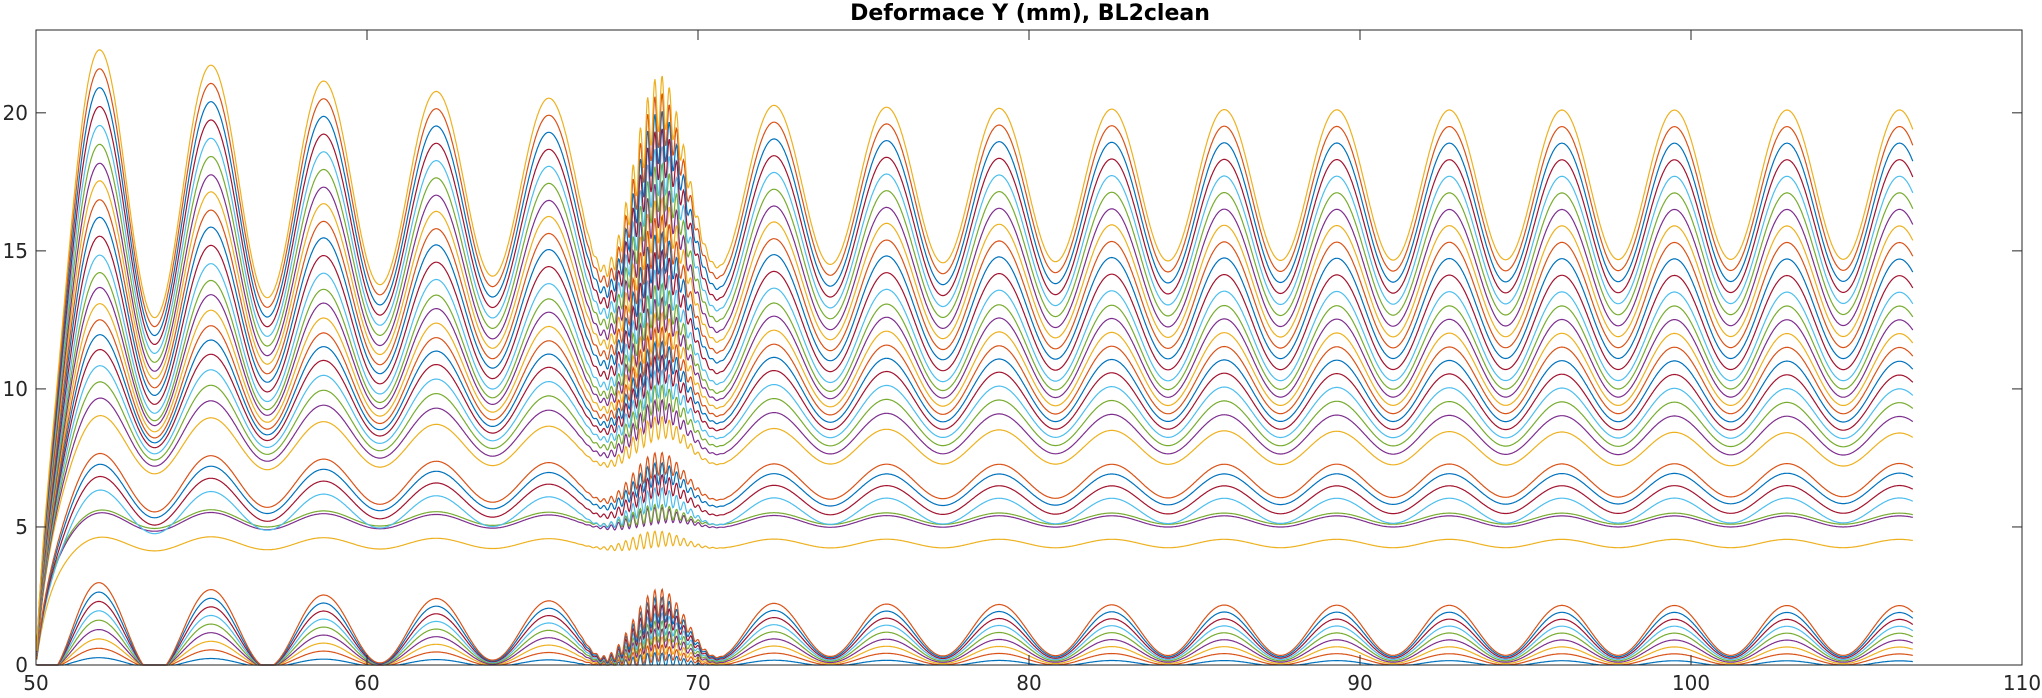 This screenshot has width=2042, height=698. What do you see at coordinates (21, 527) in the screenshot?
I see `y-tick-label-5: 5` at bounding box center [21, 527].